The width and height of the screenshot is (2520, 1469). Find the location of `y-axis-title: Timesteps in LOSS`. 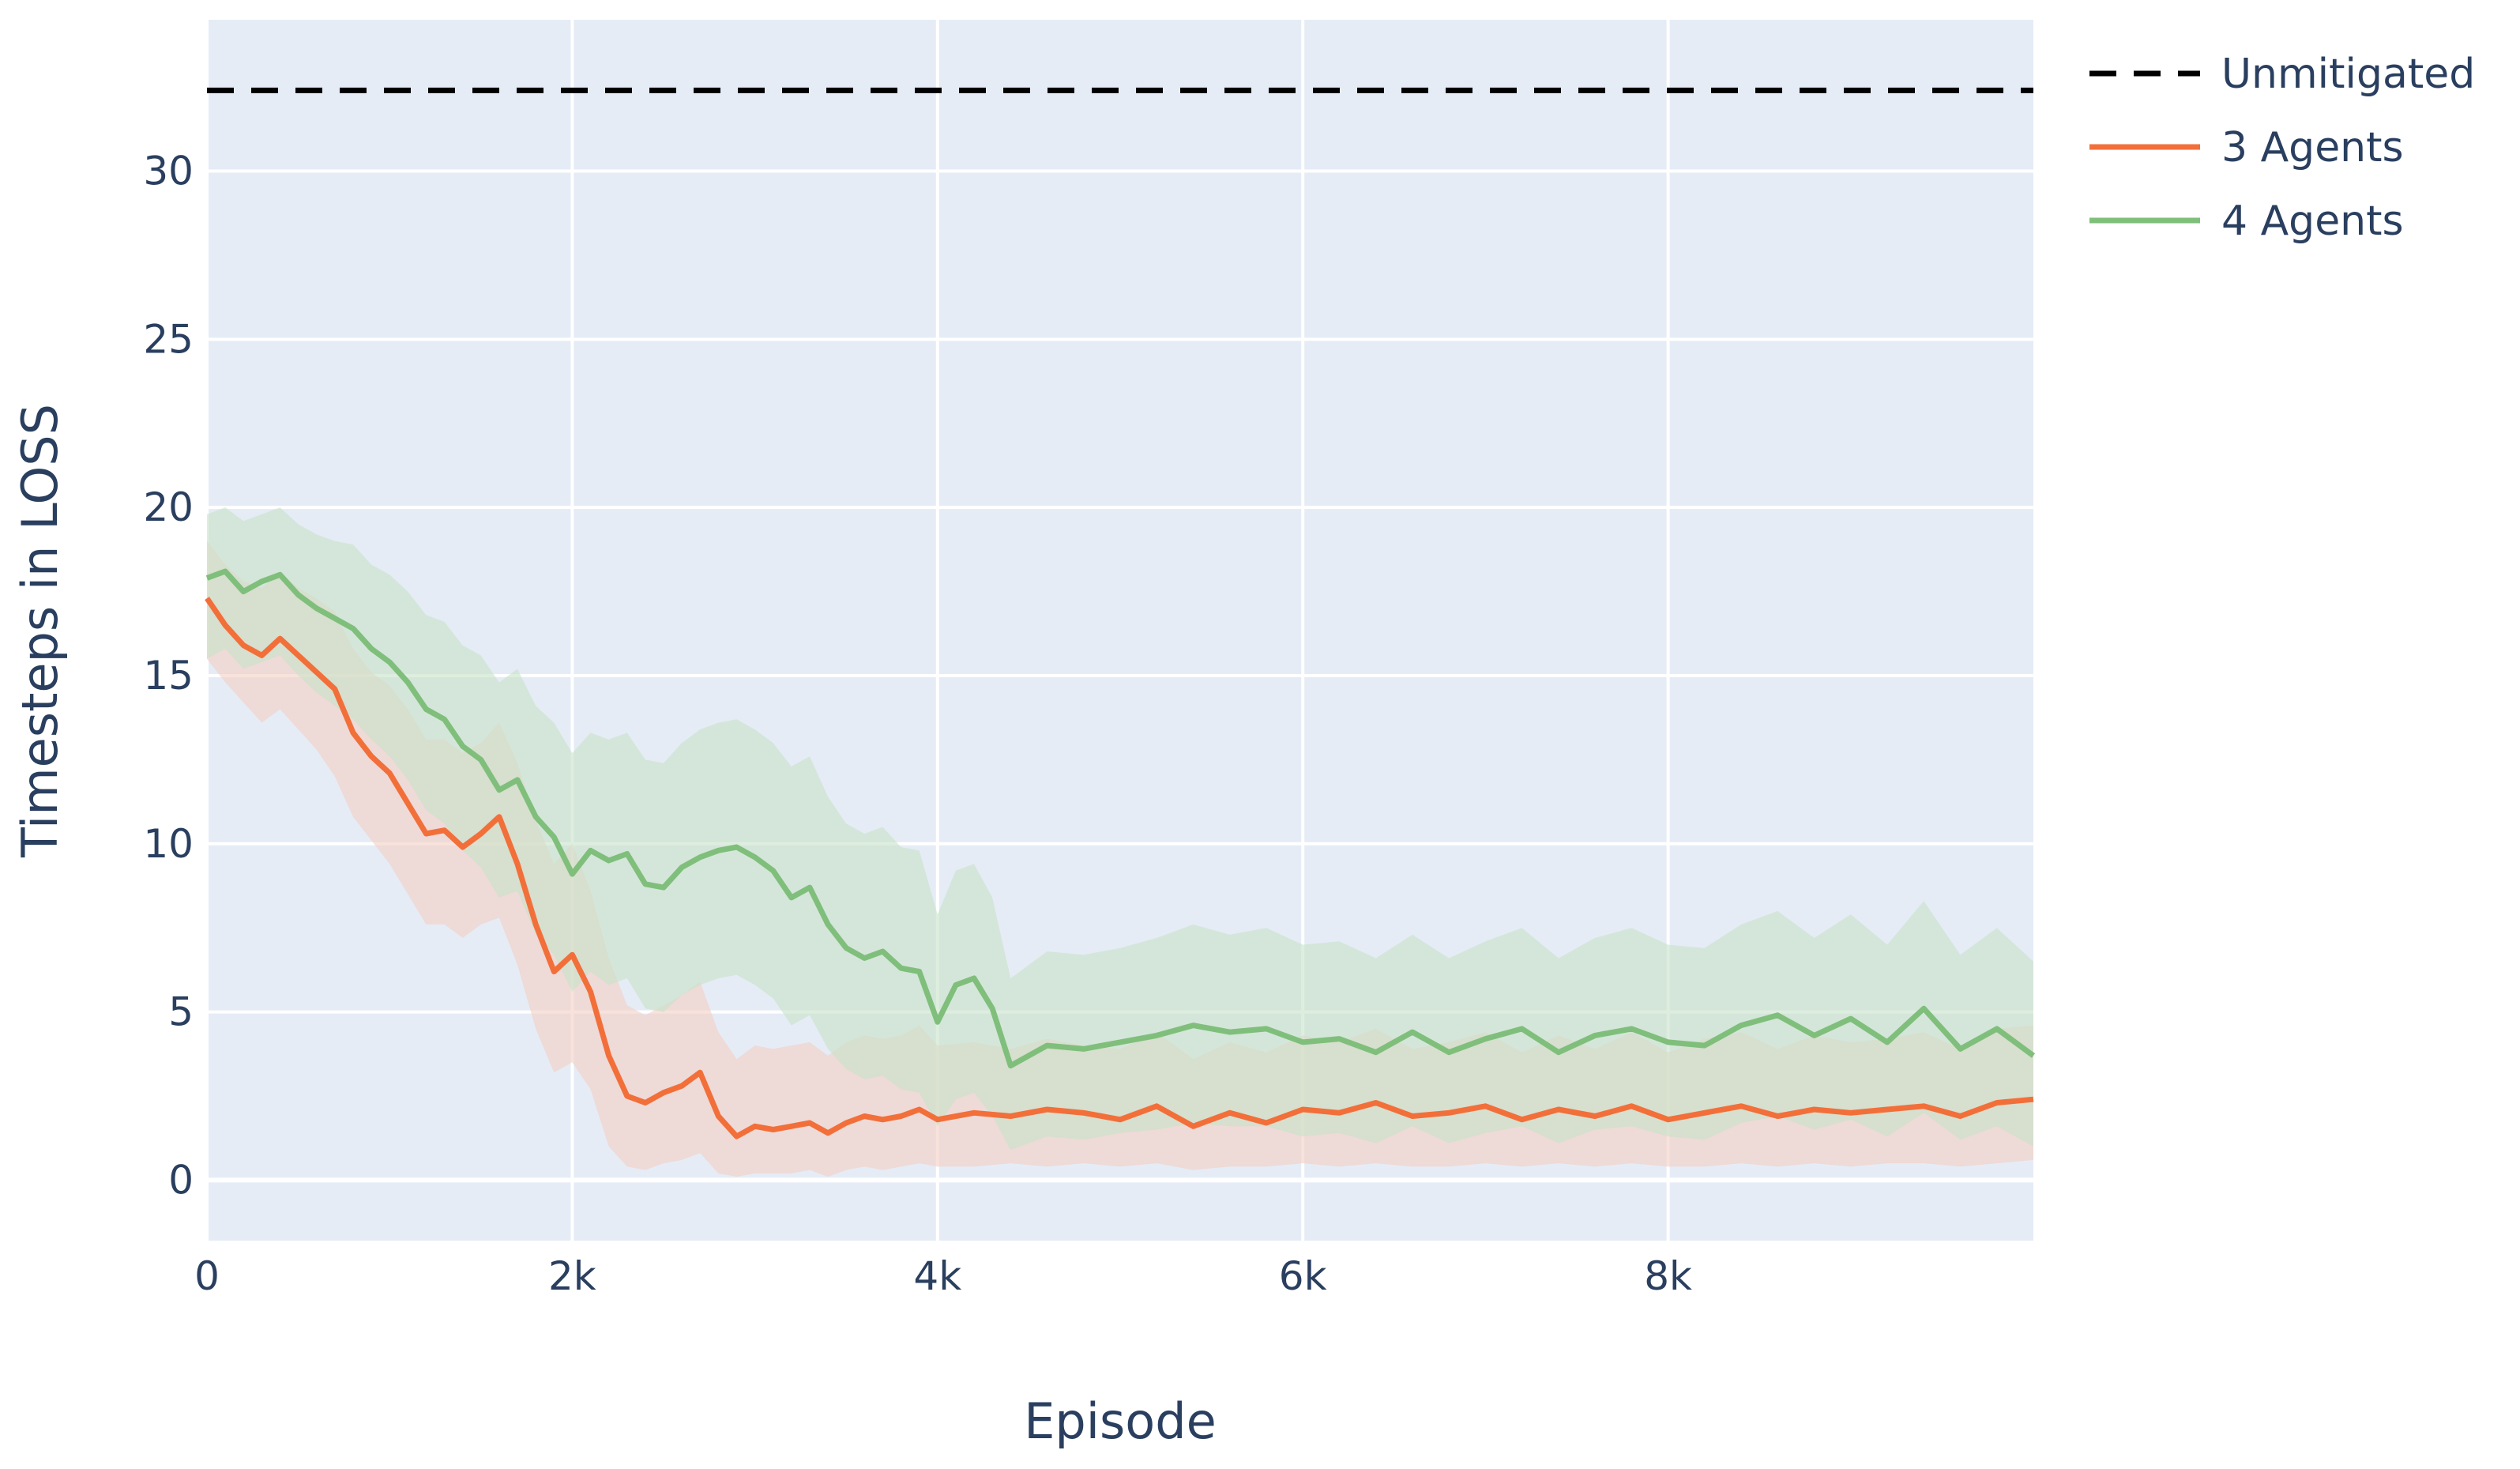

y-axis-title: Timesteps in LOSS is located at coordinates (40, 631).